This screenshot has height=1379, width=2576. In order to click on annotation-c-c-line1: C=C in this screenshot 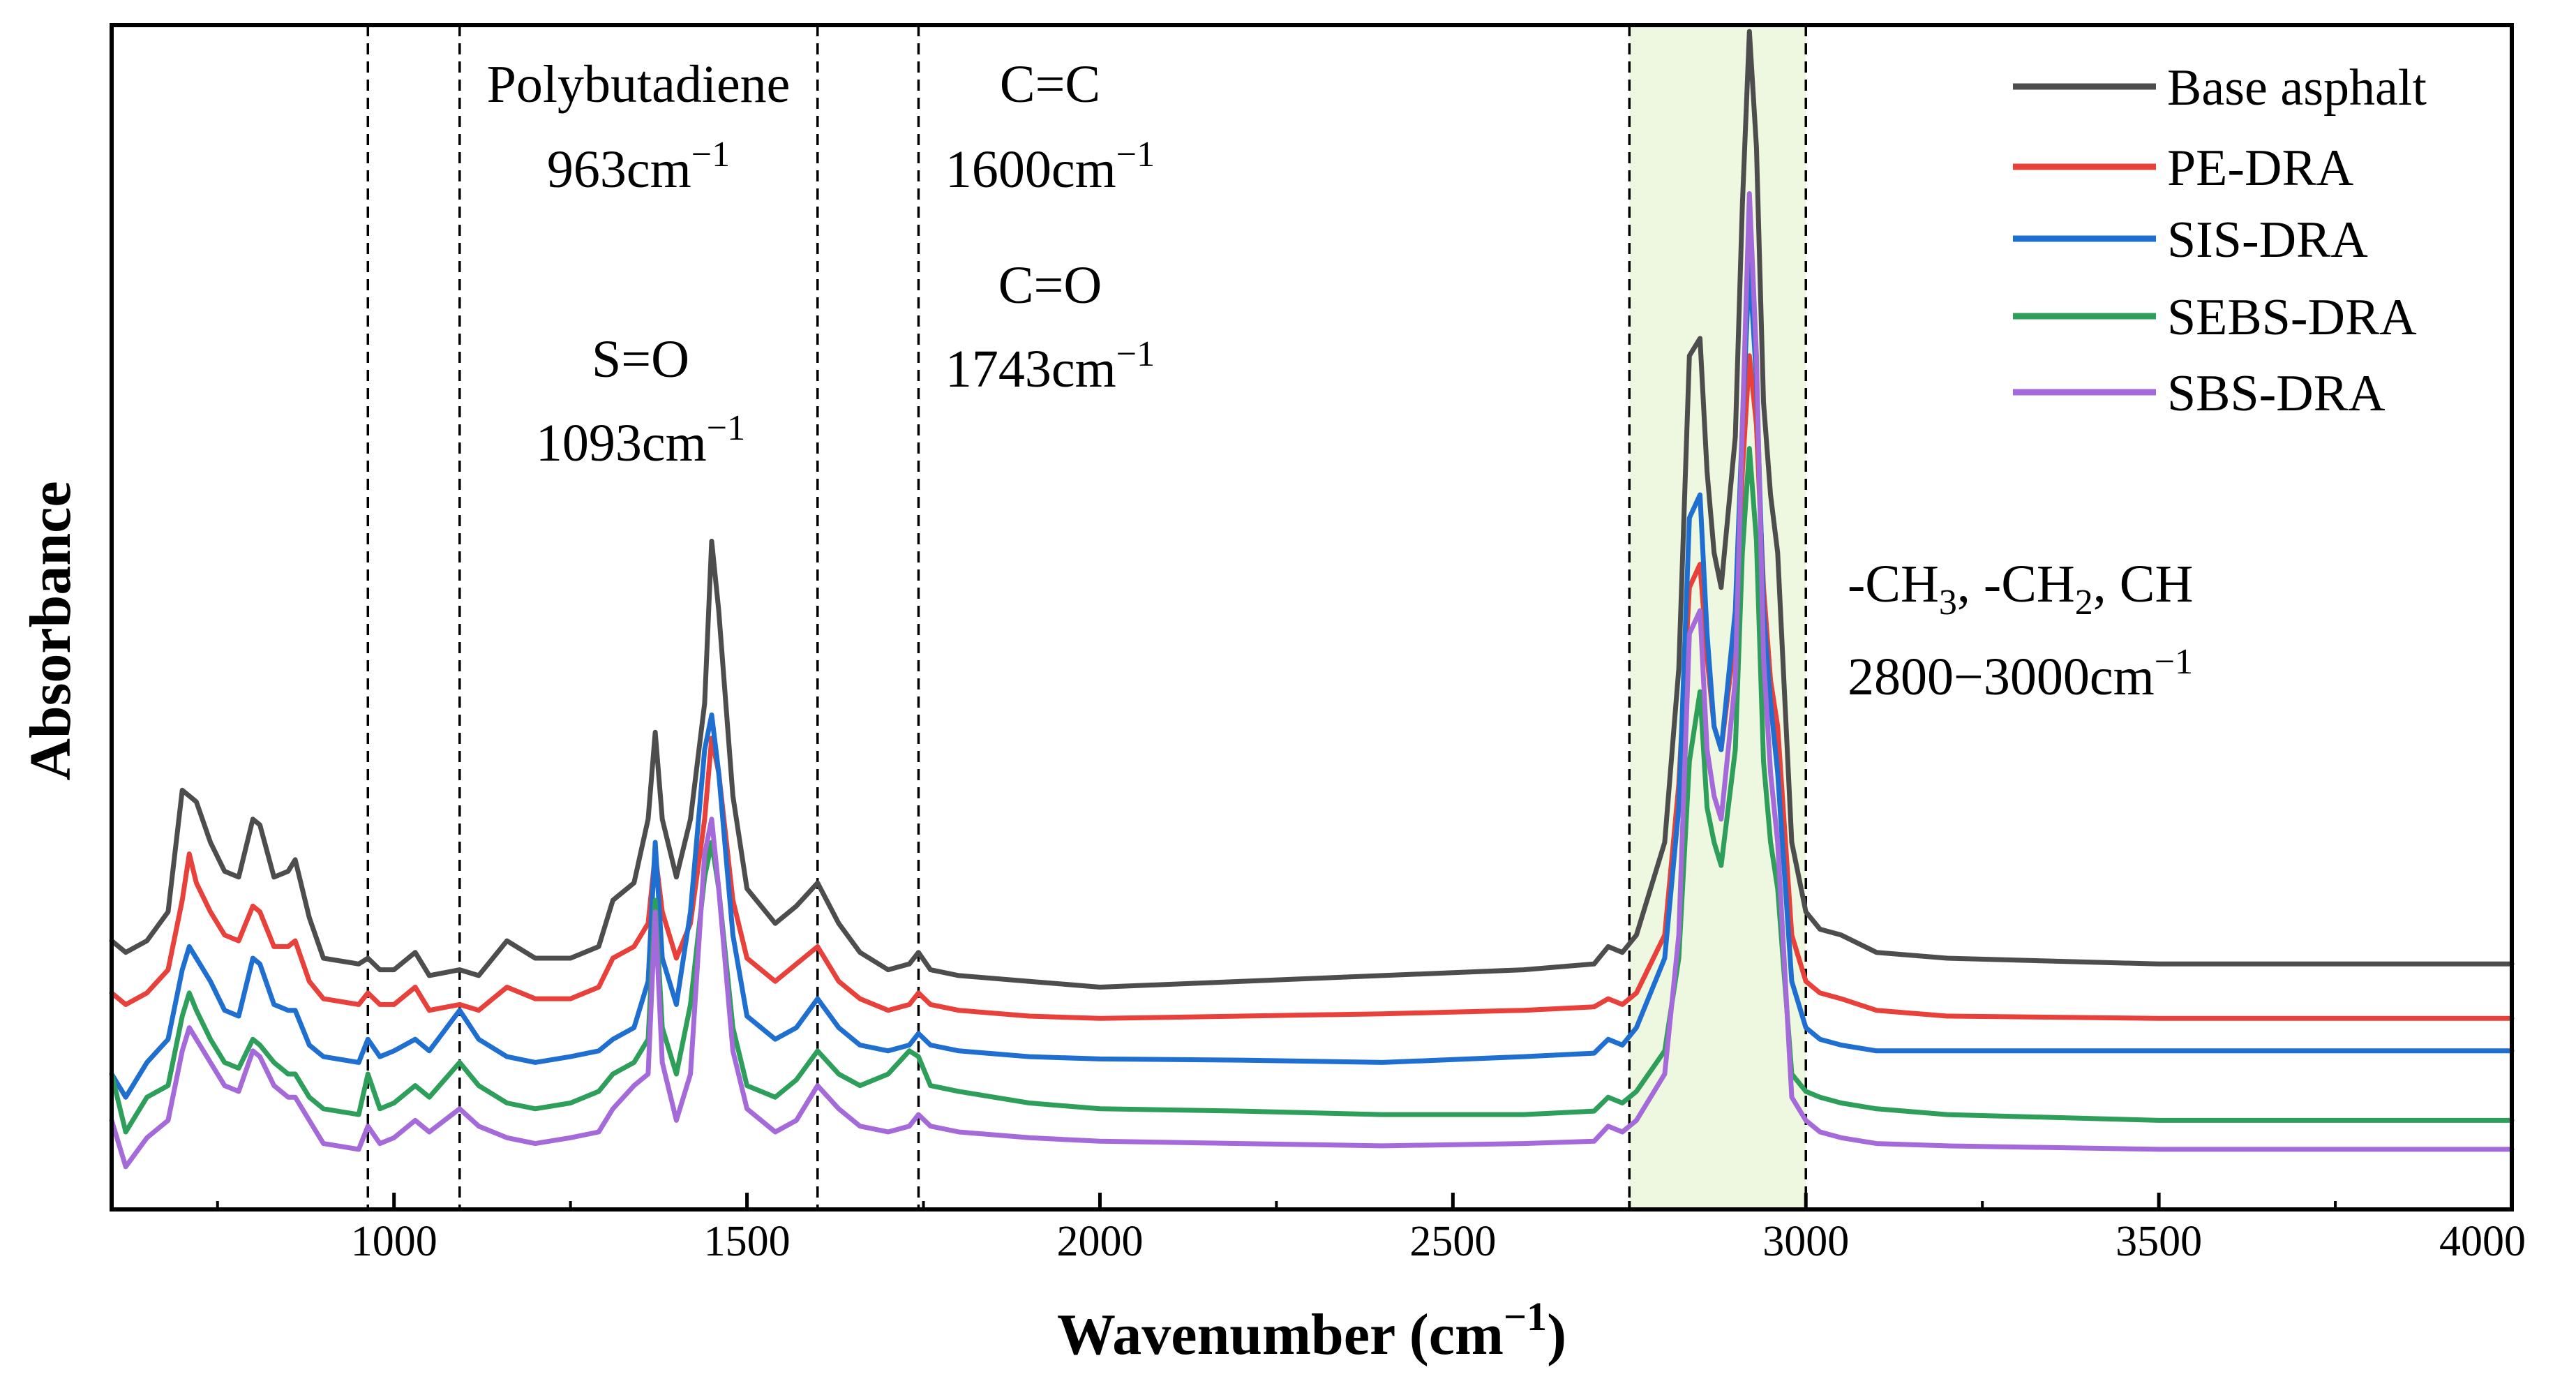, I will do `click(1050, 84)`.